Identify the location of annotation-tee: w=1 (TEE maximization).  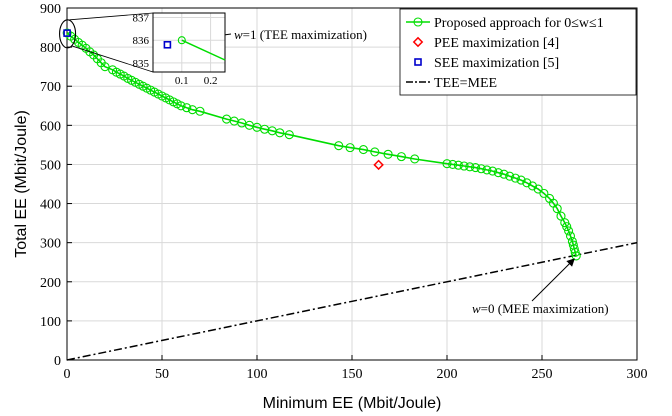
(300, 34).